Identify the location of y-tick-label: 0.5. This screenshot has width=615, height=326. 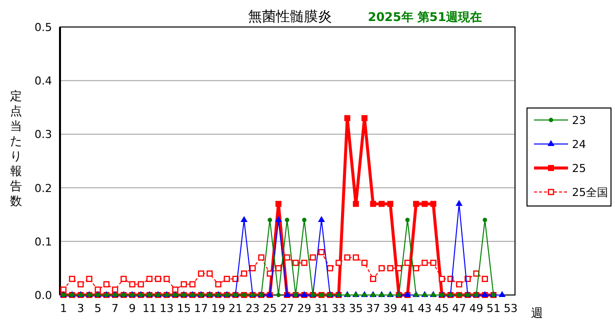
(43, 27).